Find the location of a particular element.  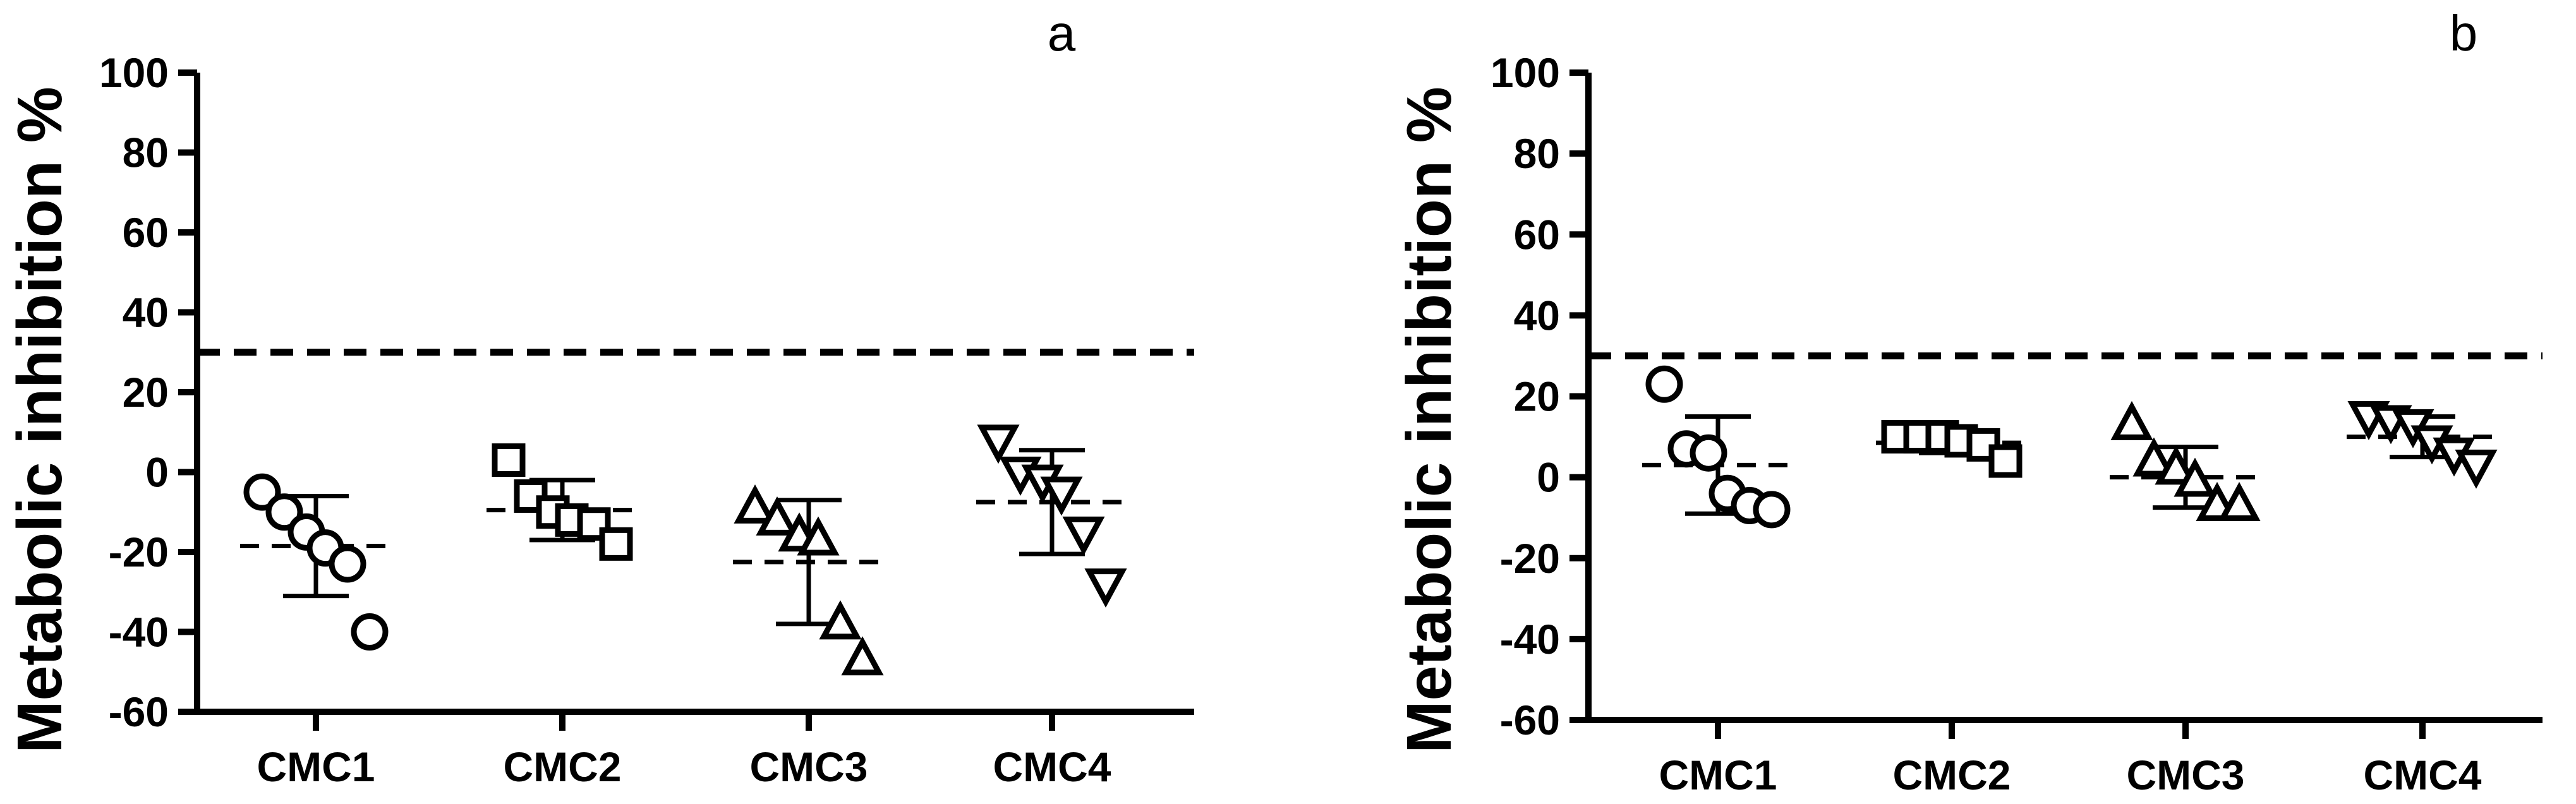

panel-label: b is located at coordinates (2464, 33).